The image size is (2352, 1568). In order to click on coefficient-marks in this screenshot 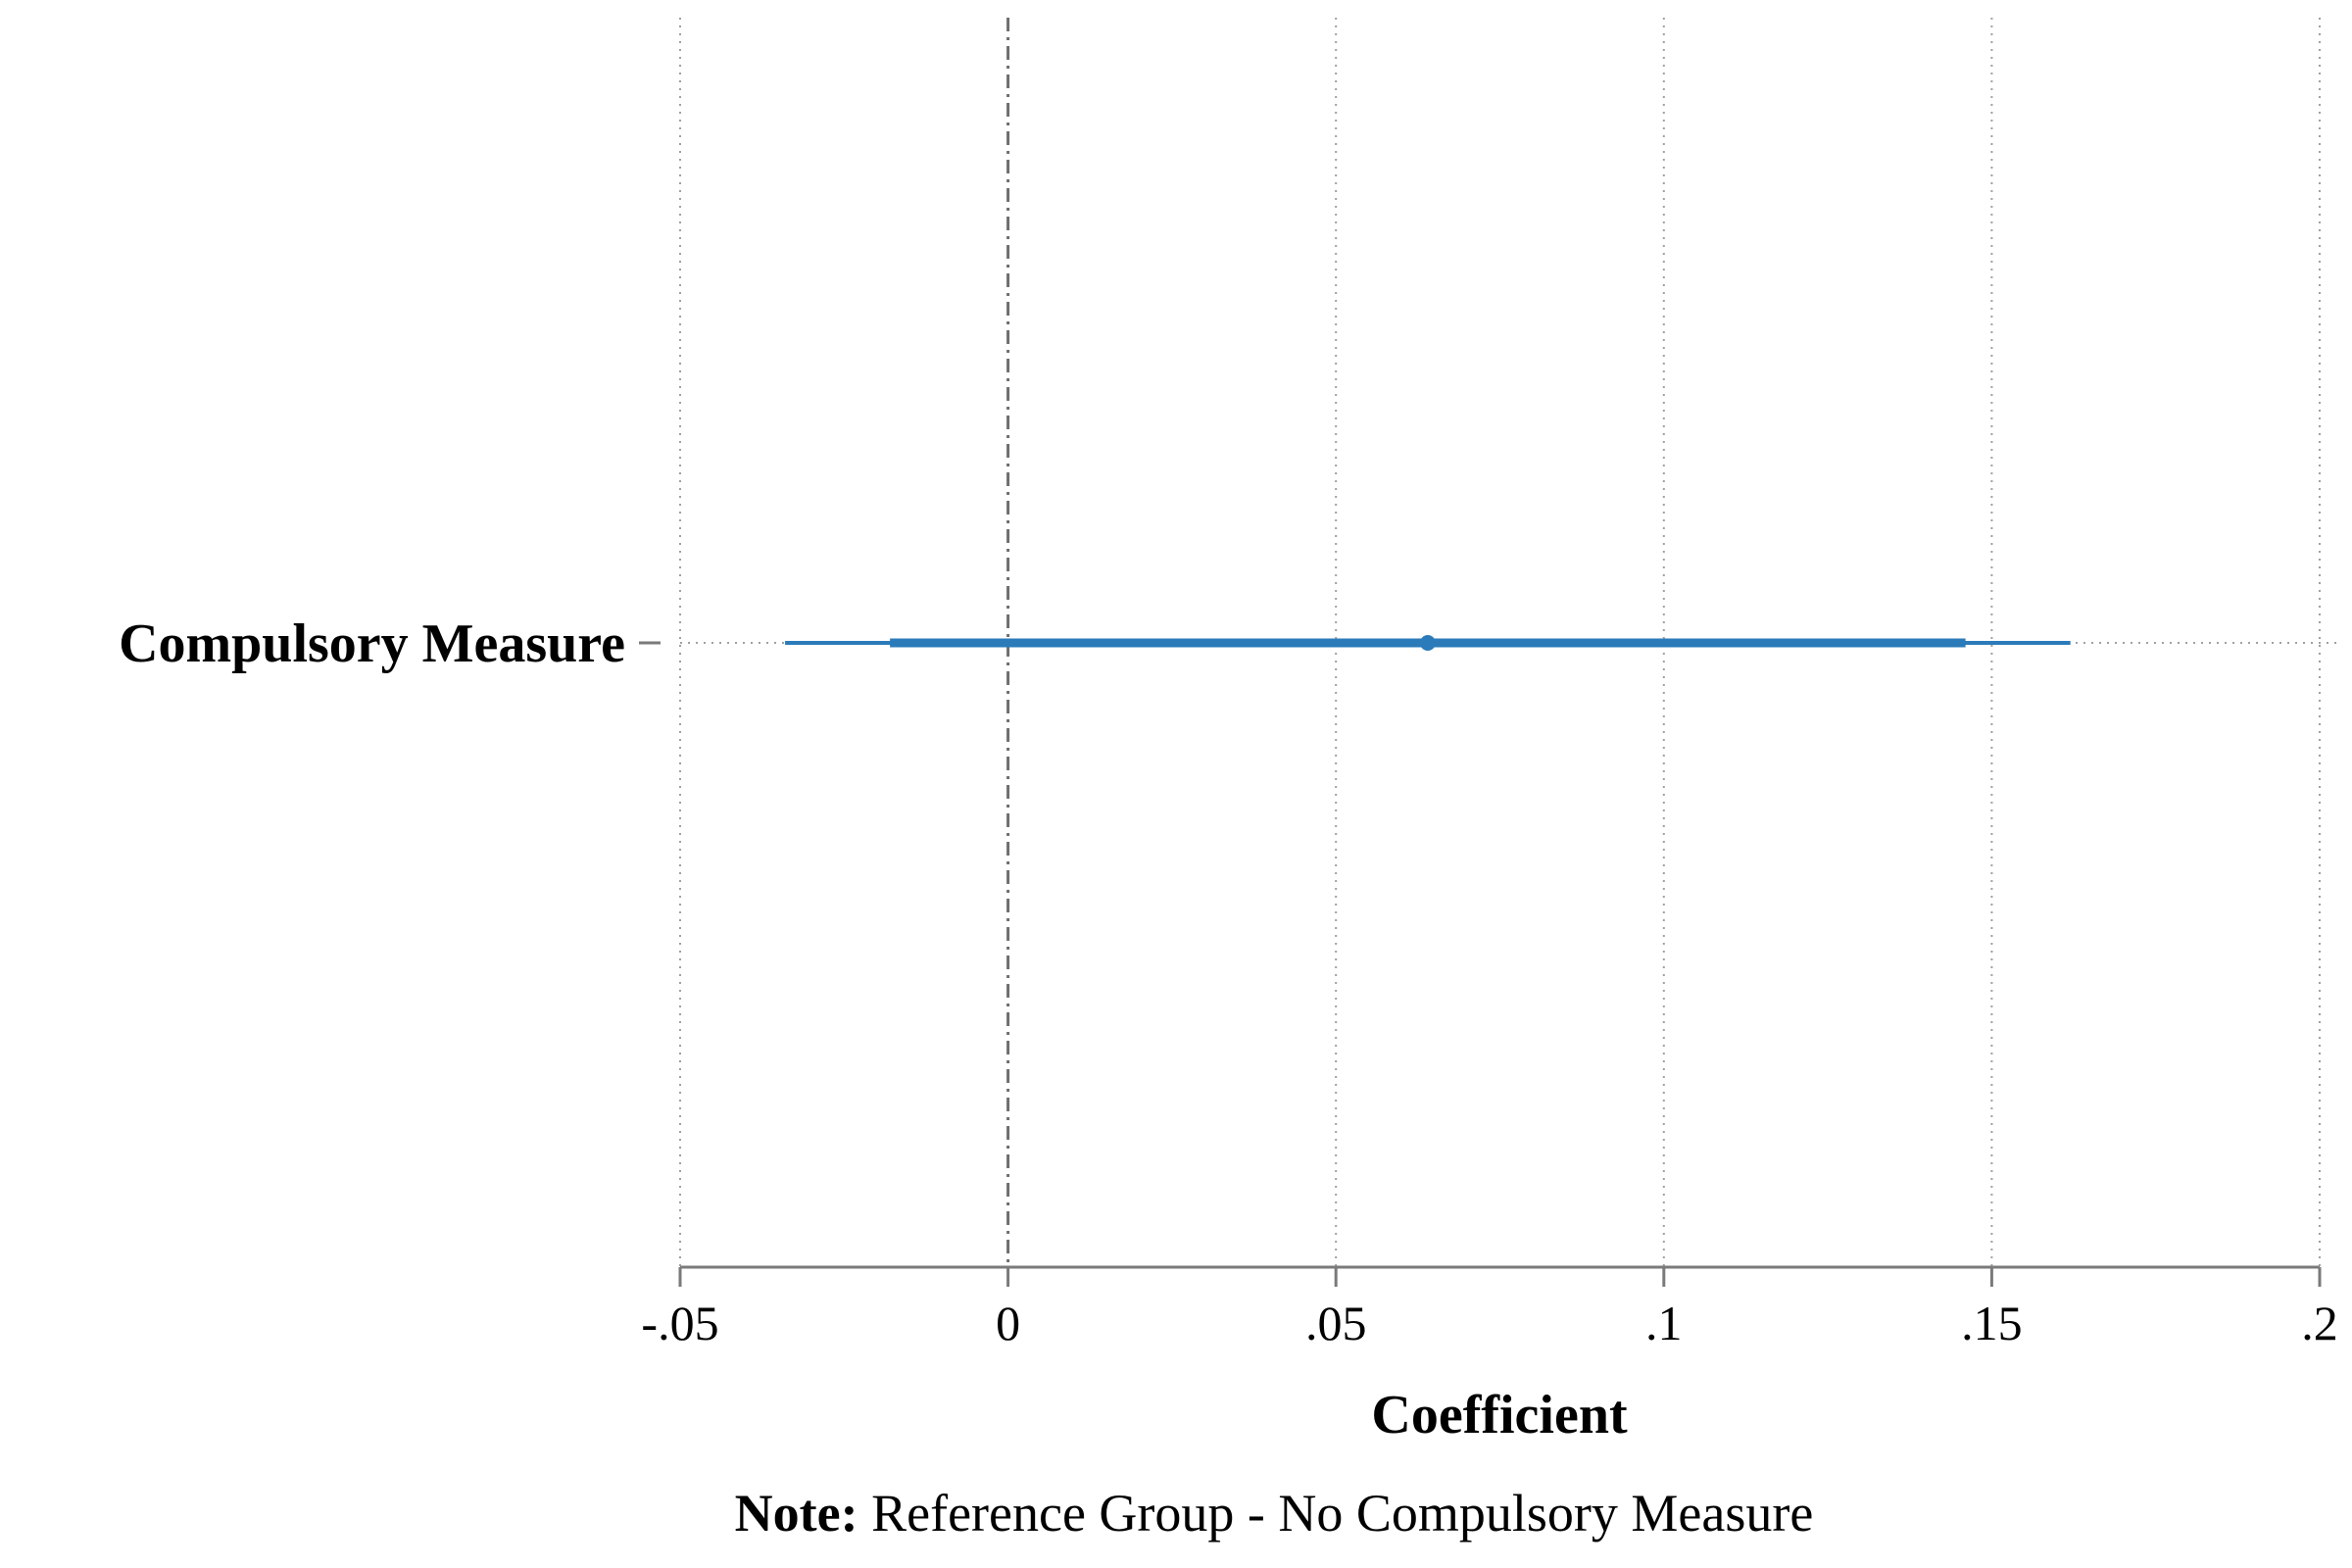, I will do `click(1428, 643)`.